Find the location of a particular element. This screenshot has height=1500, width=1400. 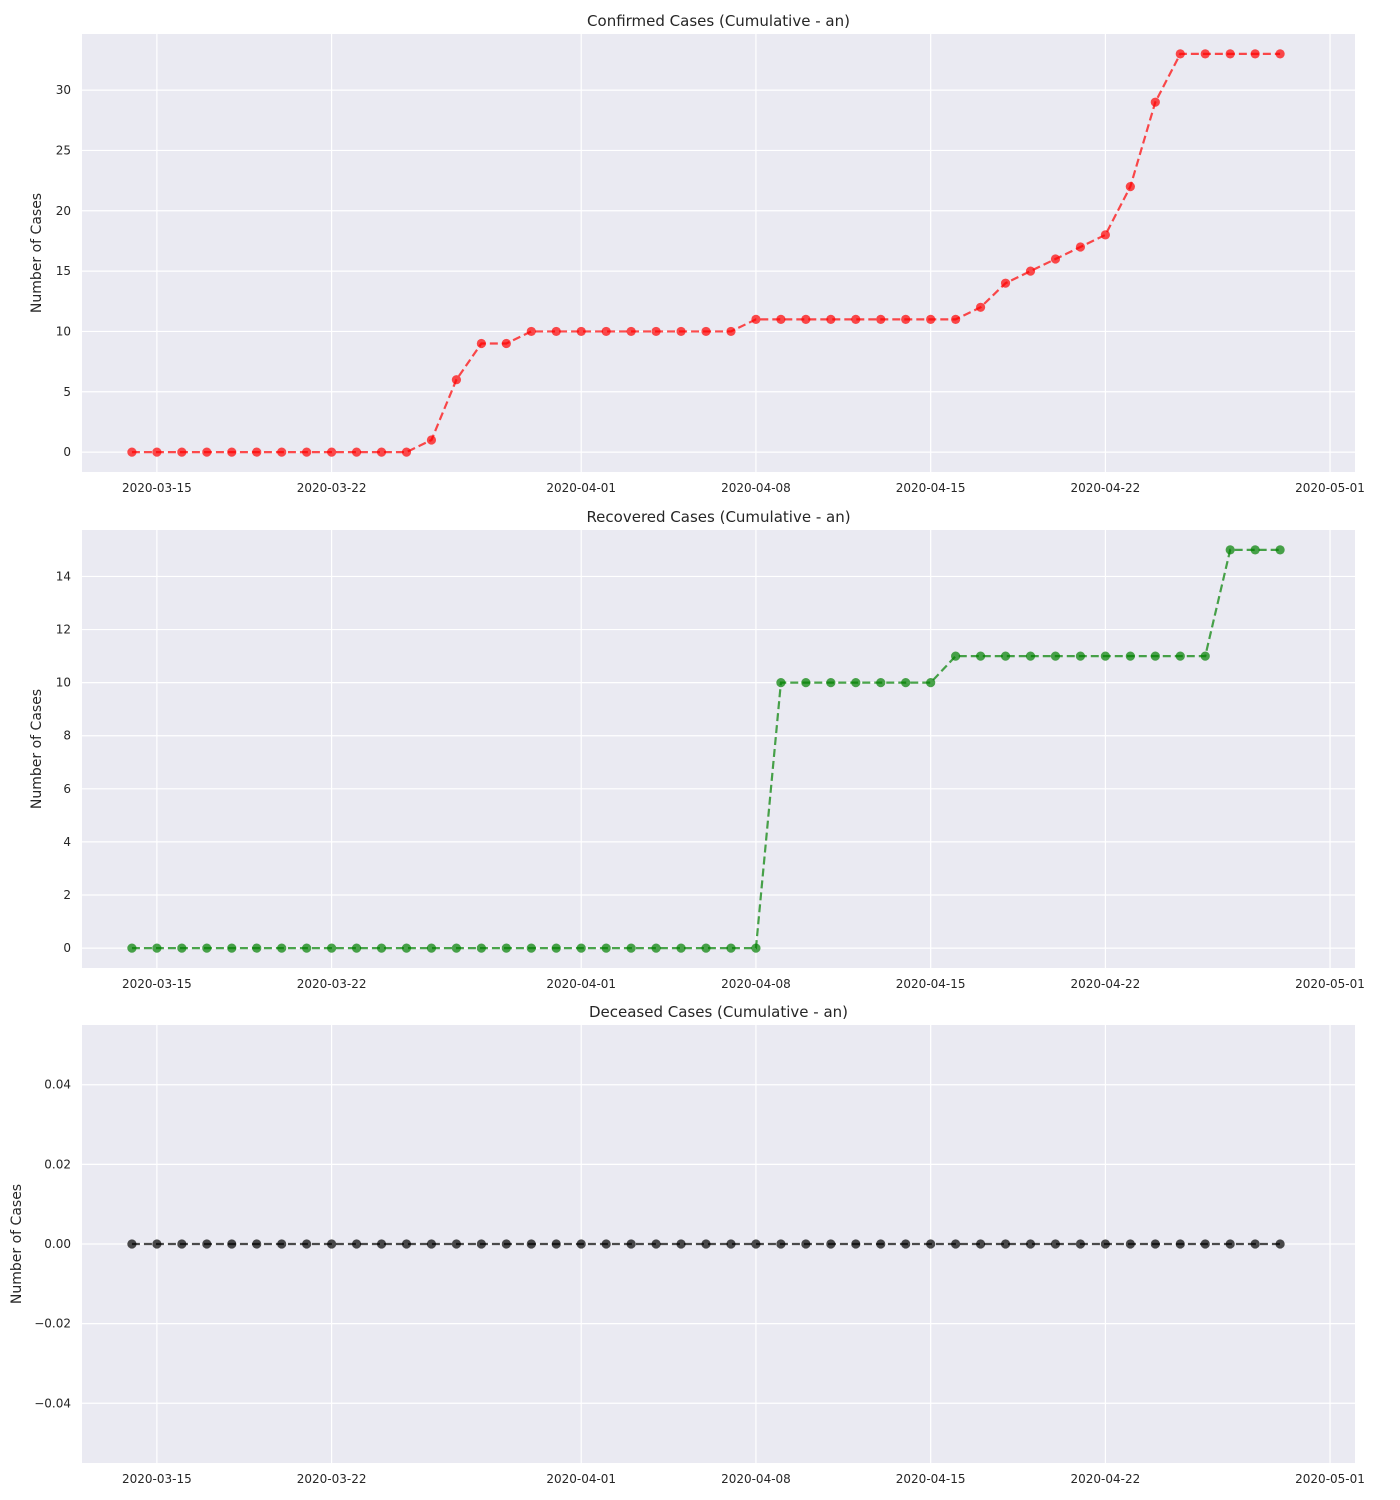

x-tick-label: 2020-03-15 is located at coordinates (157, 1479).